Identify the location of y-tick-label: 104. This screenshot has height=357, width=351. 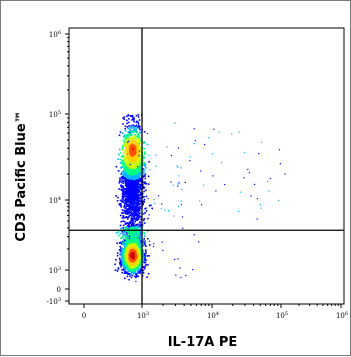
(55, 200).